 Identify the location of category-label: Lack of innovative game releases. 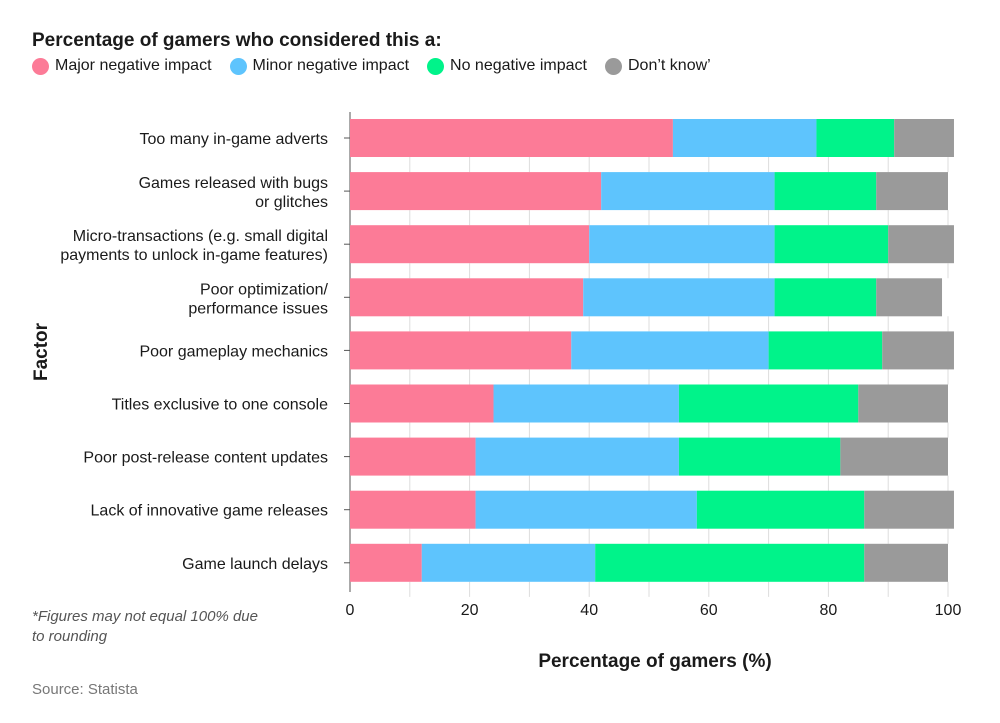
(209, 511).